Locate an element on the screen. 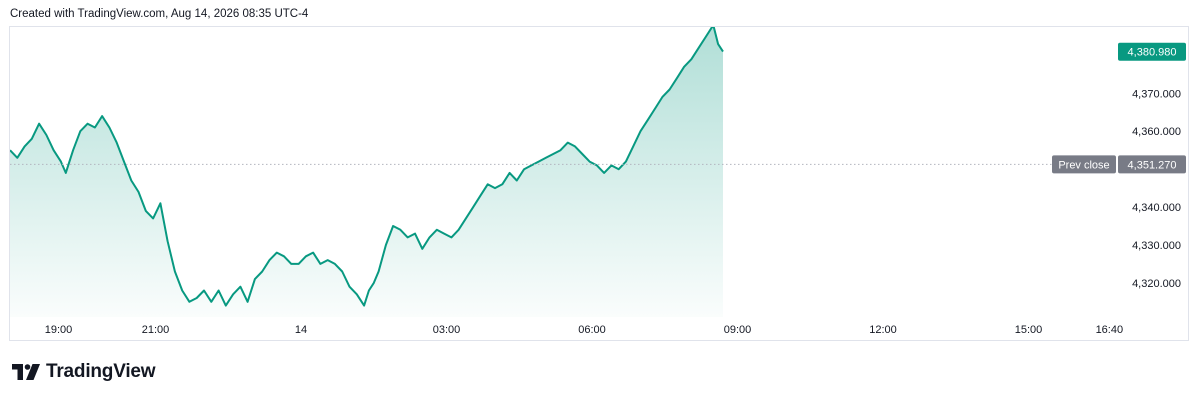 The height and width of the screenshot is (401, 1200). y-tick-label: 4,340.000 is located at coordinates (1156, 208).